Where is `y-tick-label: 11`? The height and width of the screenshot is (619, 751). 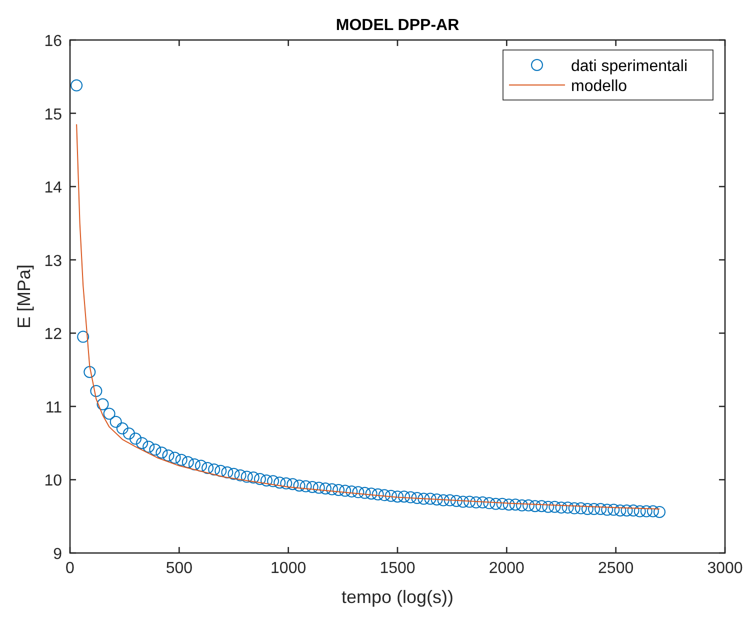 y-tick-label: 11 is located at coordinates (53, 407).